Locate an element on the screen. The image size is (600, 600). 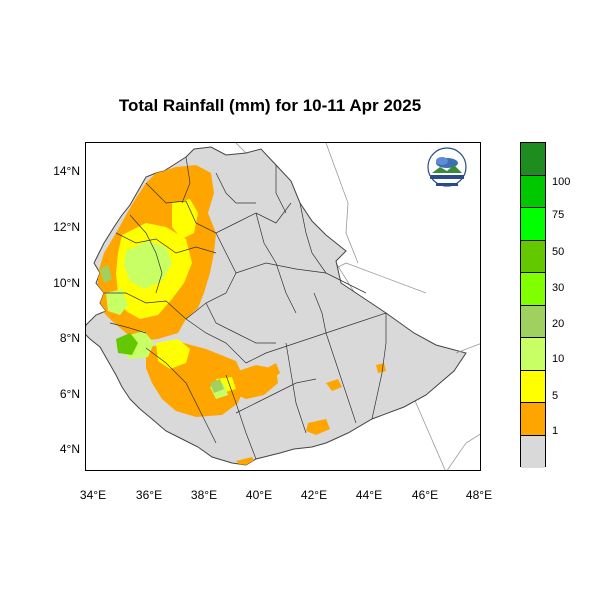
legend-label: 20 is located at coordinates (558, 324).